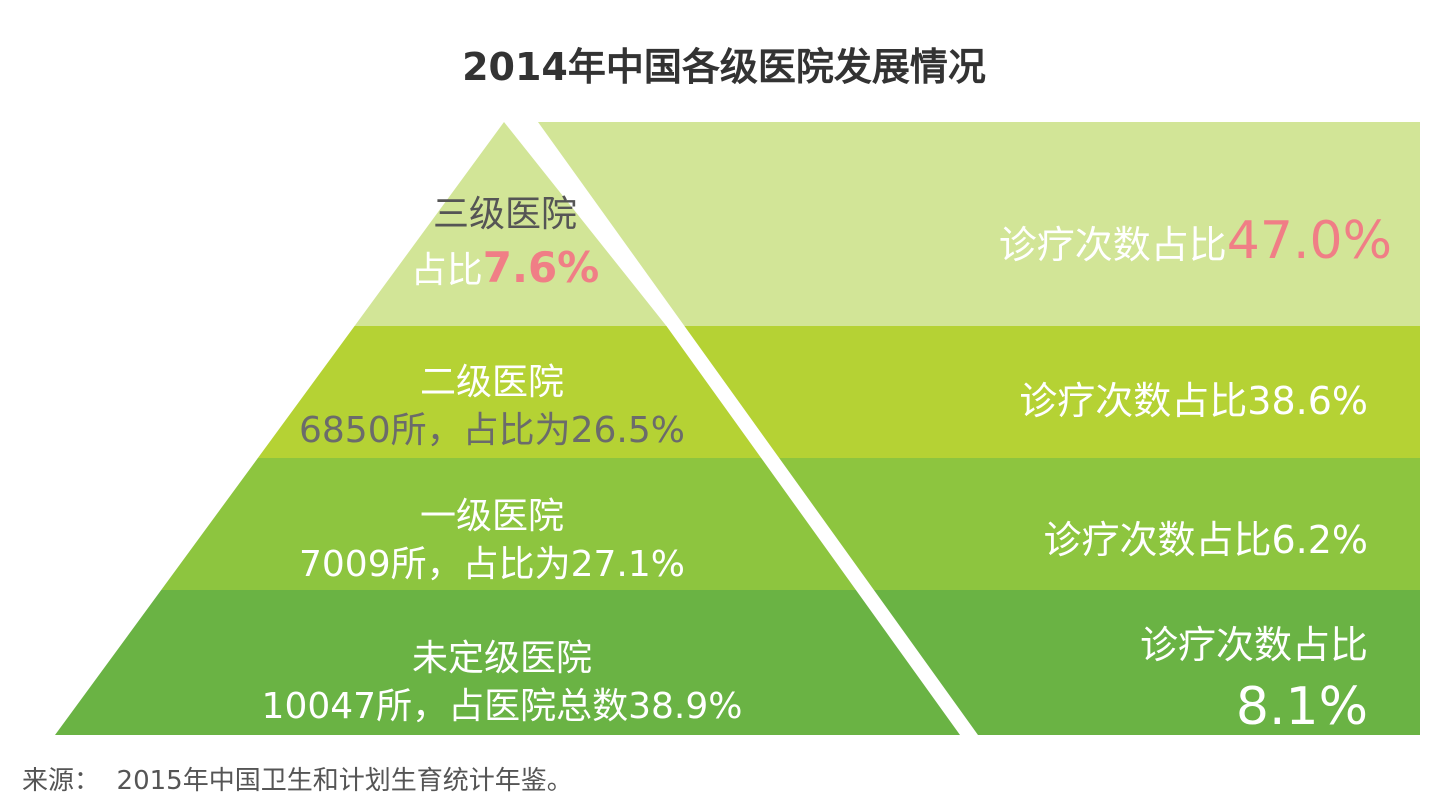  I want to click on visits-share-label: 诊疗次数占比, so click(1254, 645).